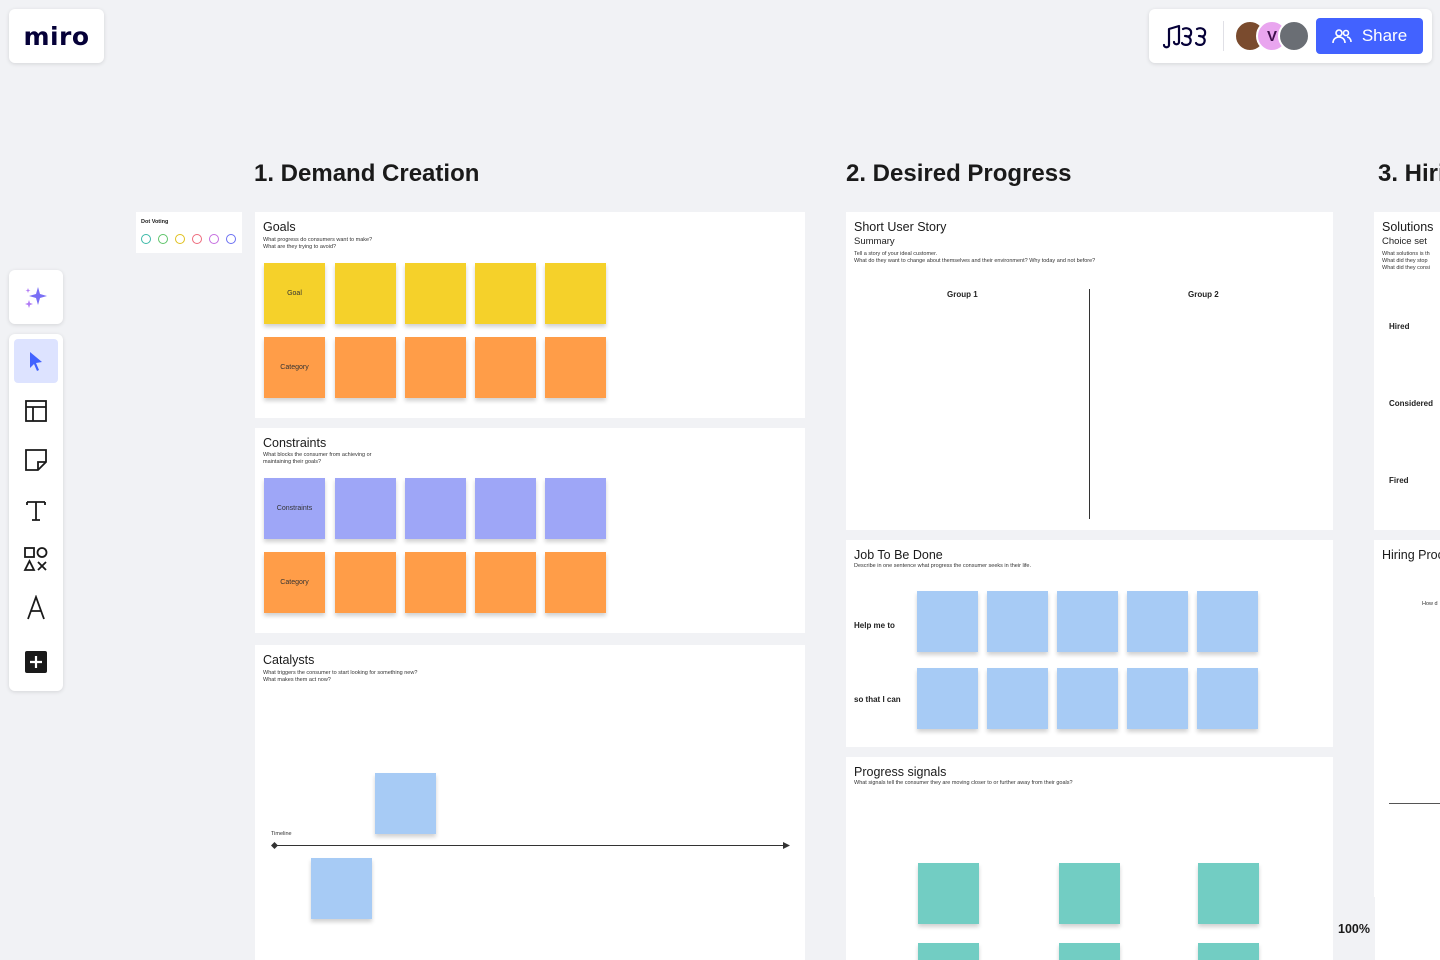  I want to click on group-divider, so click(1089, 404).